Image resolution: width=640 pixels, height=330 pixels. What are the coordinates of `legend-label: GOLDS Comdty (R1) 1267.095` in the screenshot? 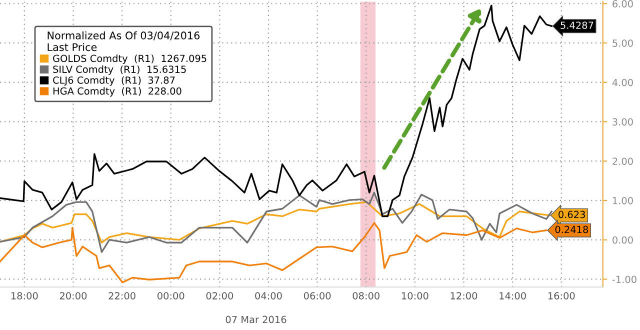 It's located at (129, 59).